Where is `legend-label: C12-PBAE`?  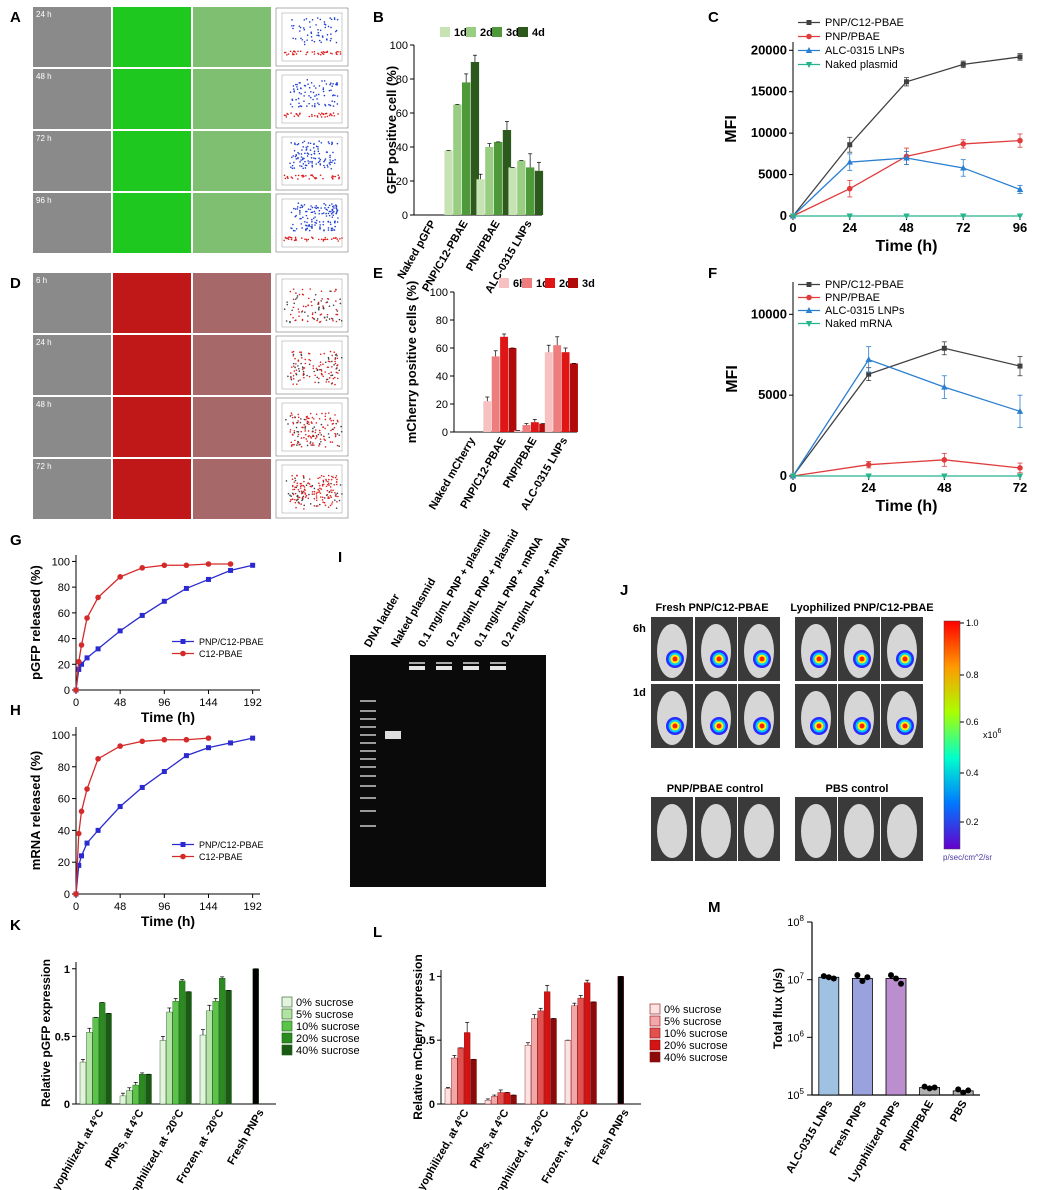
legend-label: C12-PBAE is located at coordinates (221, 857).